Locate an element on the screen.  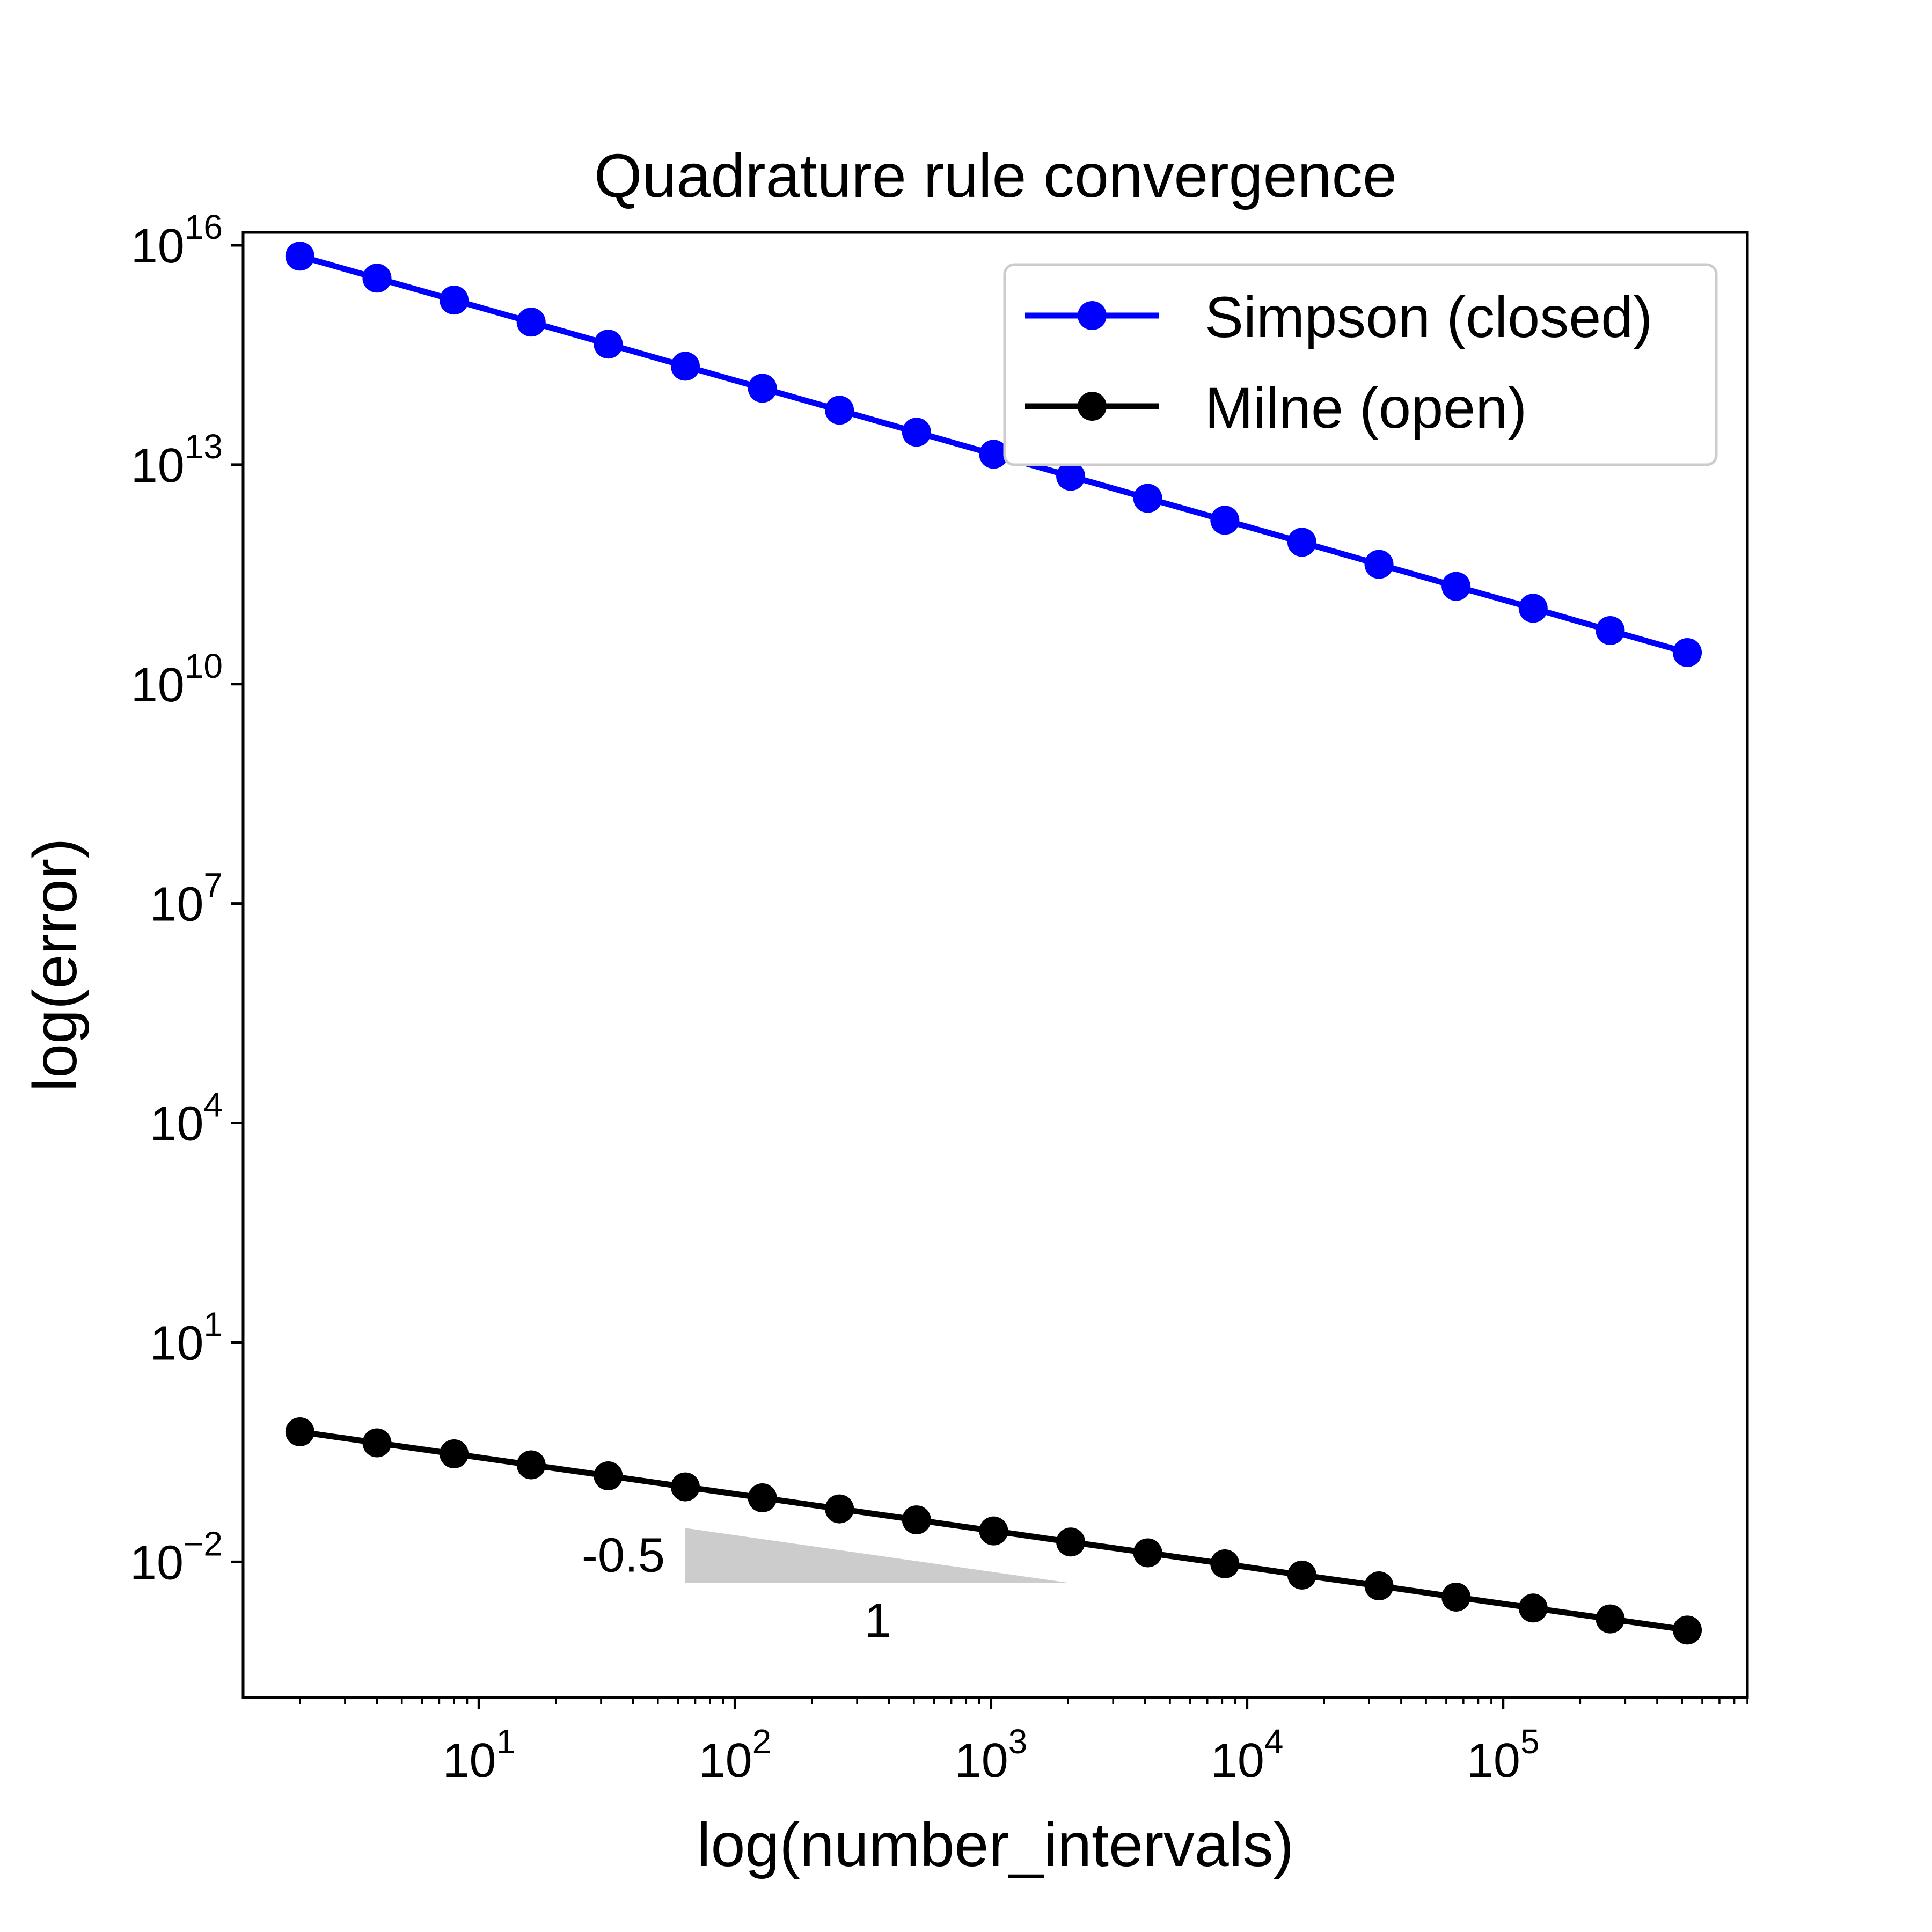
y-axis-ticks: 10⁻² 10¹ 10⁴ 10⁷ 10¹⁰ 10¹³ 10¹⁶ is located at coordinates (186, 899).